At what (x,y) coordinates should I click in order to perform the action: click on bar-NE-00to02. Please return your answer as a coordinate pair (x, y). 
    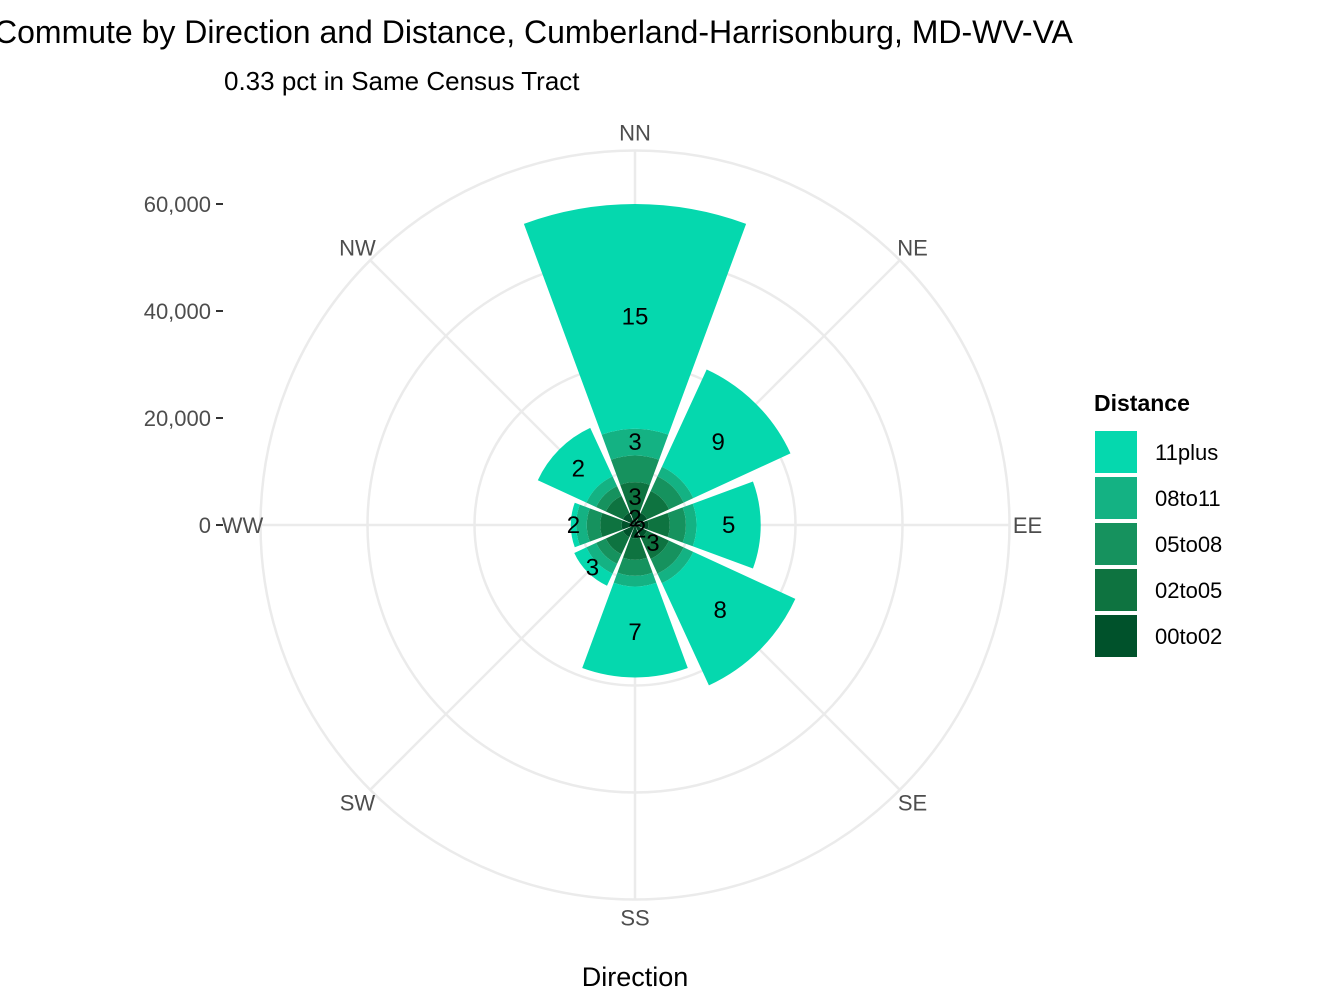
    Looking at the image, I should click on (641, 518).